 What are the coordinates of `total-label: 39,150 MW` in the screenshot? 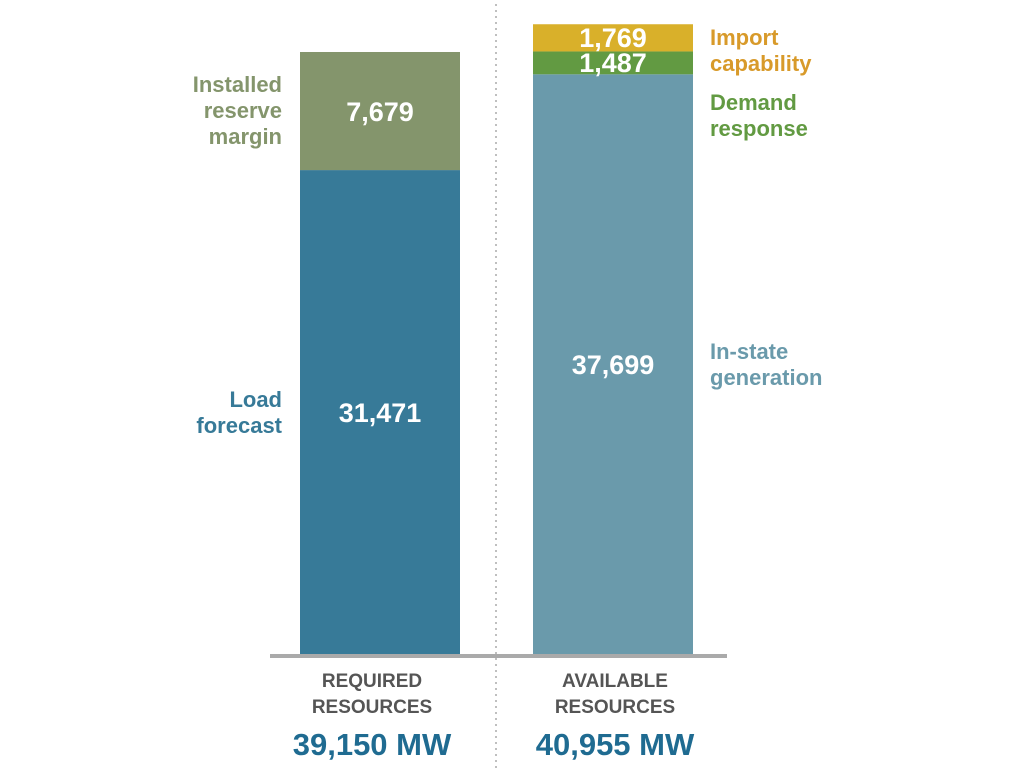 It's located at (372, 744).